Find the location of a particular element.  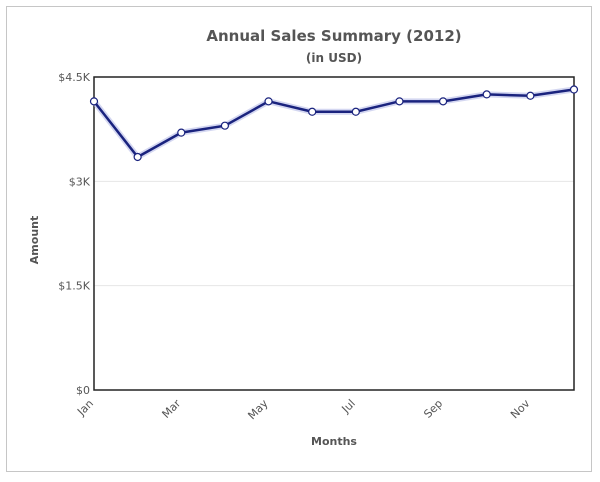

data-point-aug is located at coordinates (399, 101).